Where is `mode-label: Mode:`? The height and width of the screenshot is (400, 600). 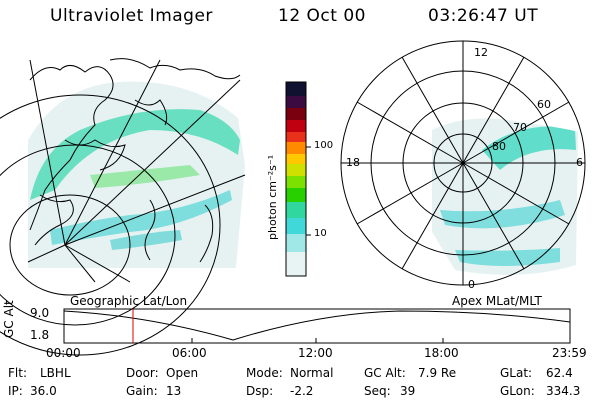 mode-label: Mode: is located at coordinates (264, 373).